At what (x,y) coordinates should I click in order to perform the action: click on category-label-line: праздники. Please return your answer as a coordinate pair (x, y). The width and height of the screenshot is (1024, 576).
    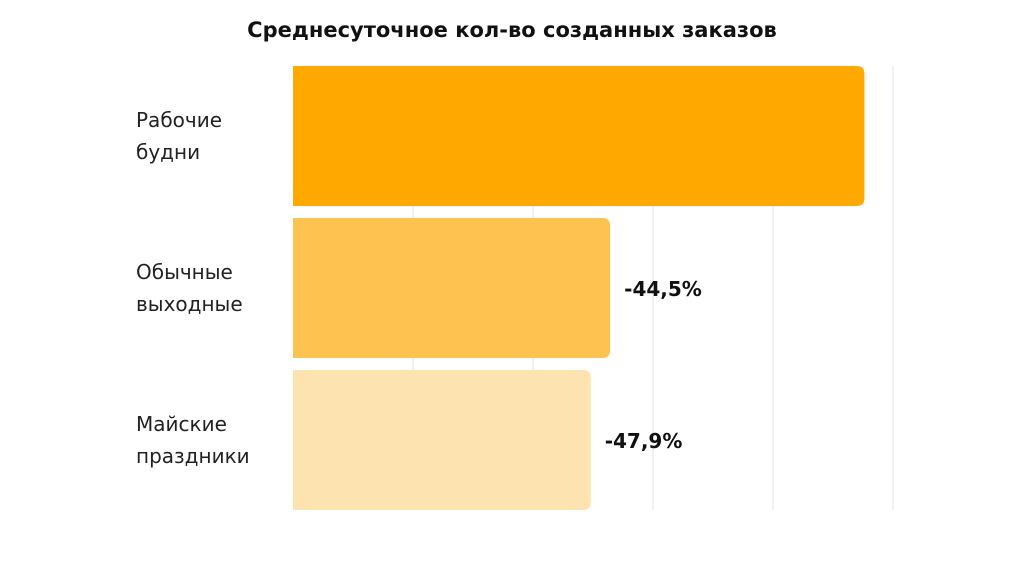
    Looking at the image, I should click on (193, 456).